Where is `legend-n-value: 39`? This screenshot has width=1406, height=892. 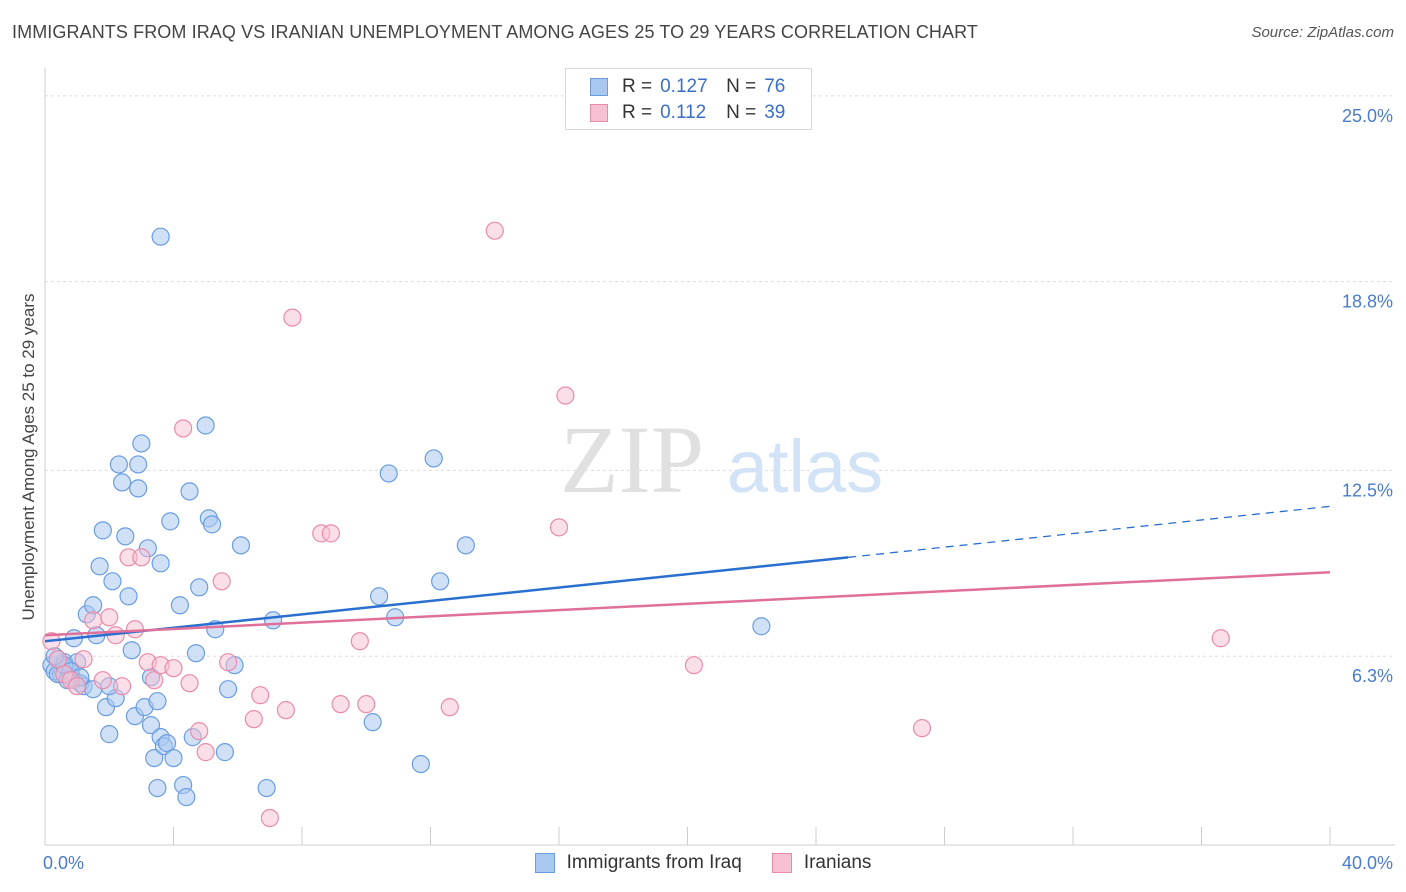 legend-n-value: 39 is located at coordinates (775, 112).